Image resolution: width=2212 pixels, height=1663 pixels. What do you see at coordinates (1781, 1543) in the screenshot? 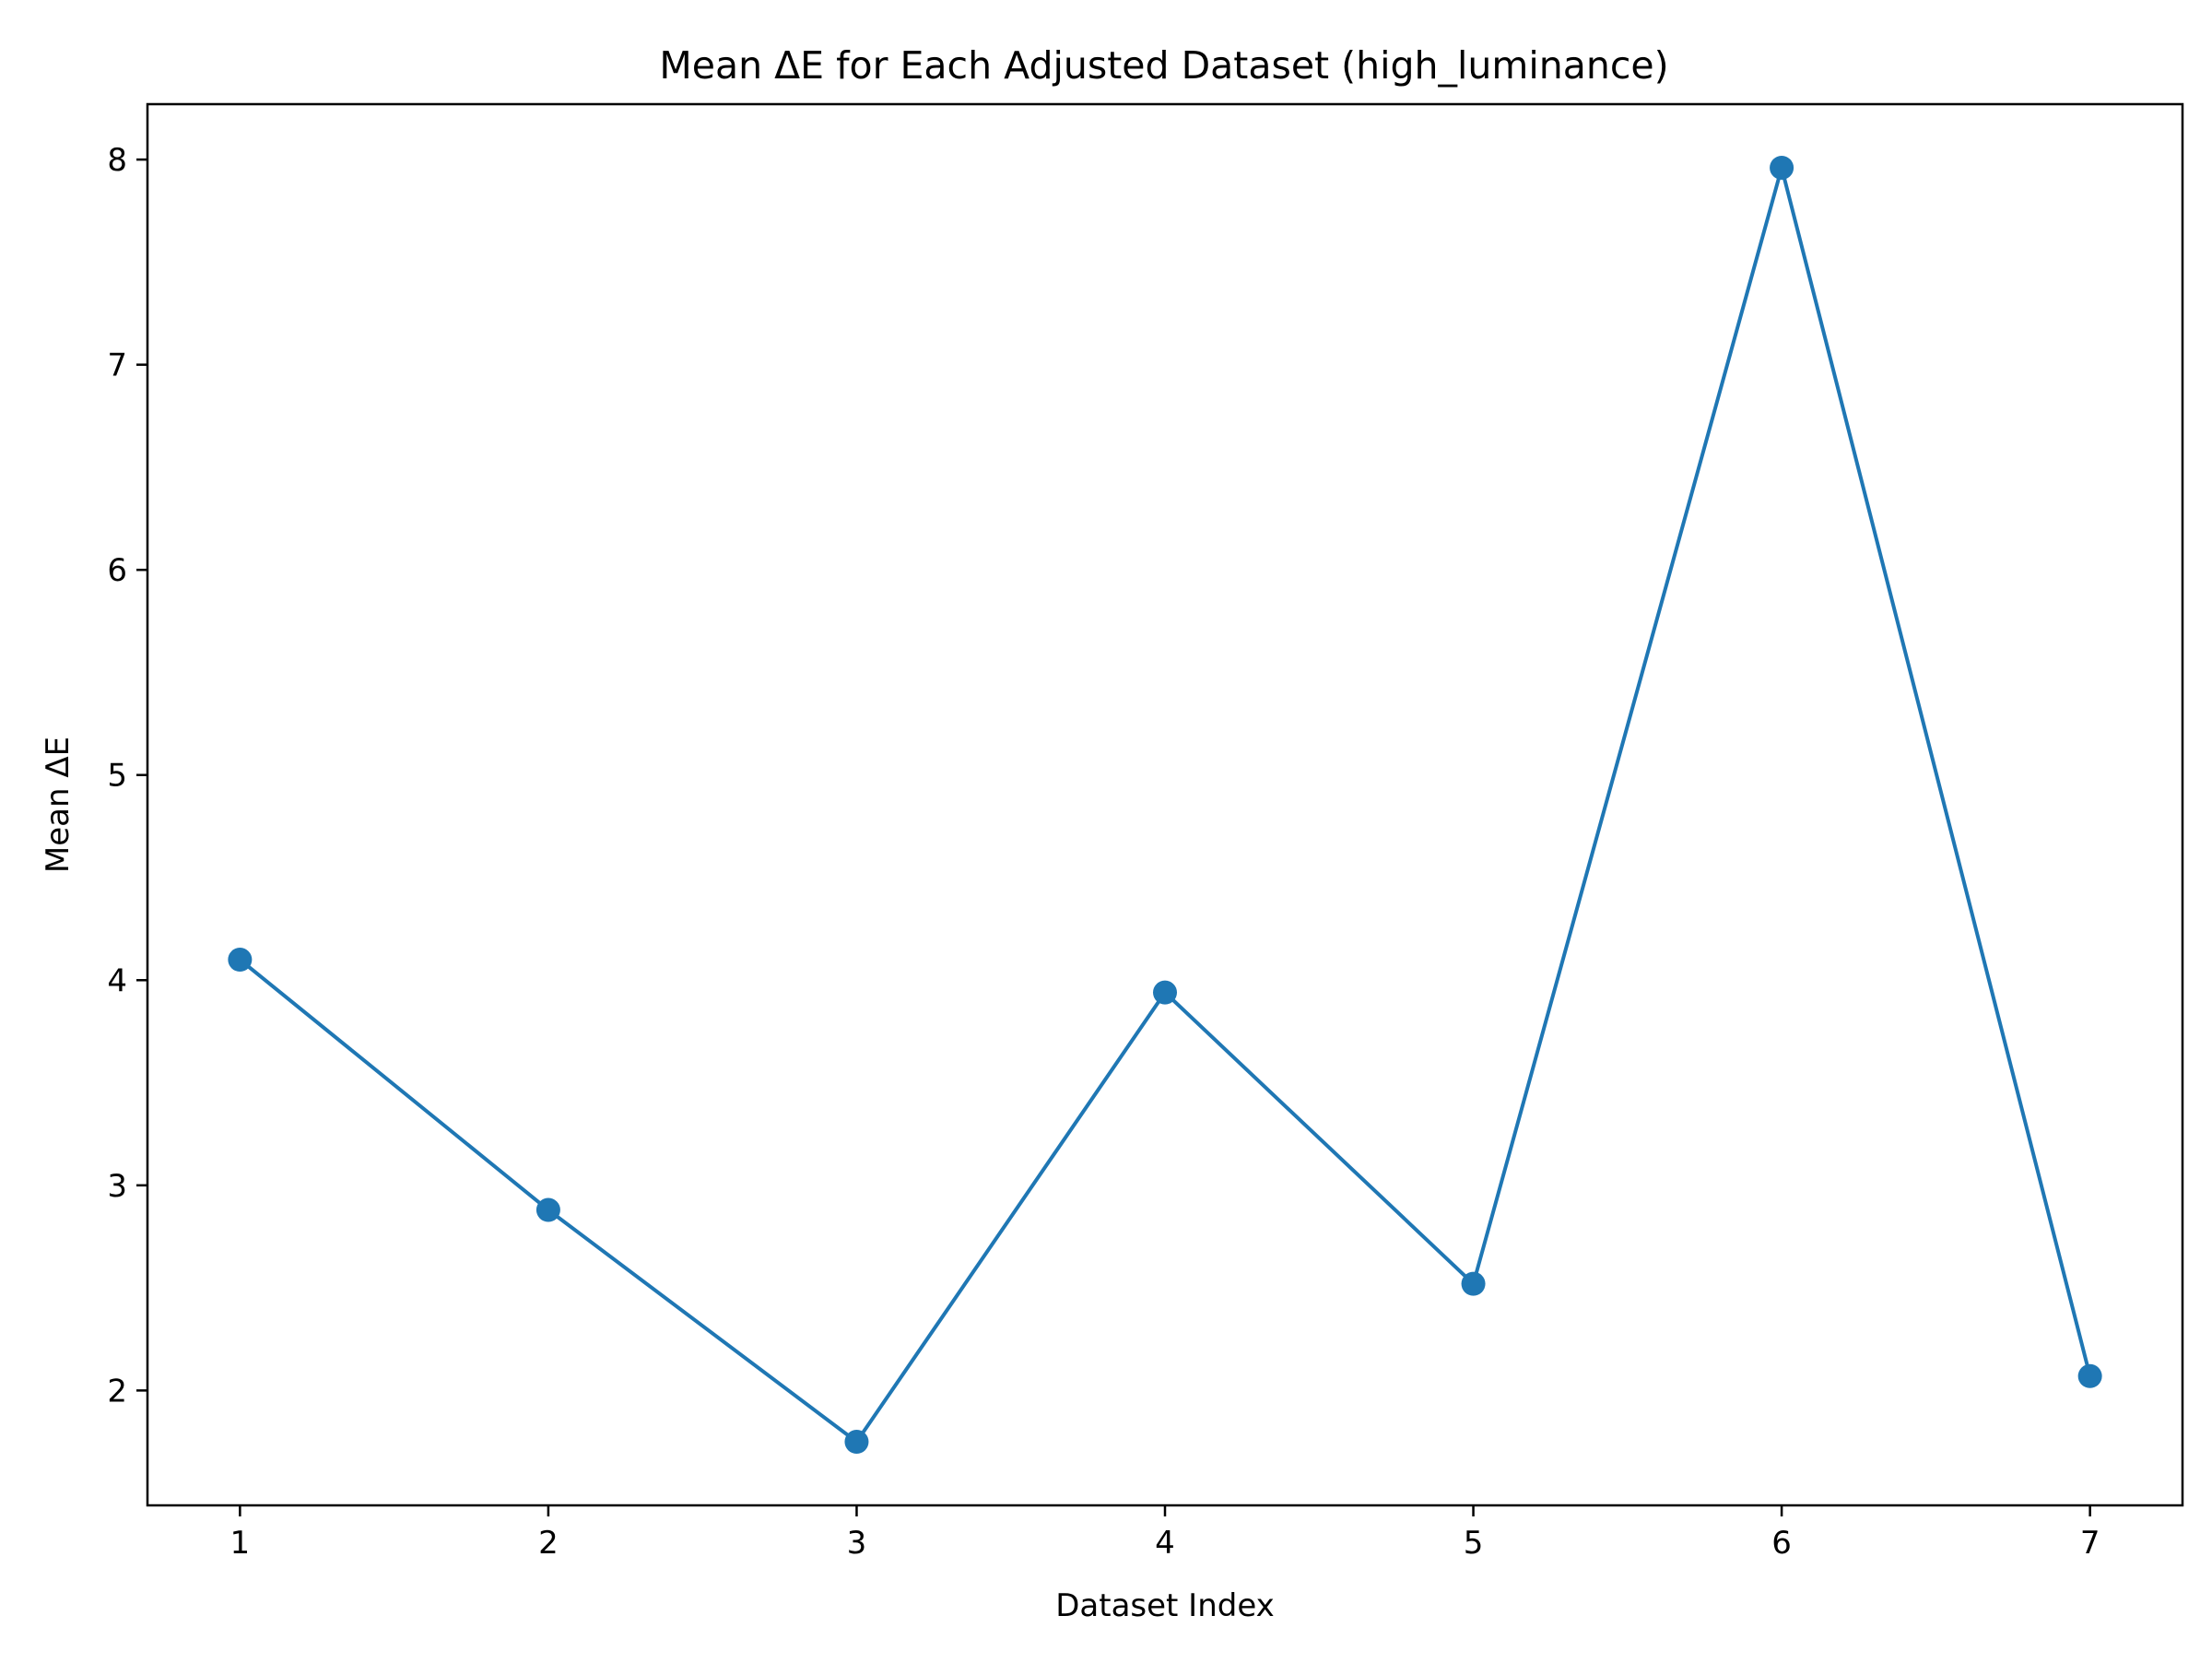
I see `x-tick-label: 6` at bounding box center [1781, 1543].